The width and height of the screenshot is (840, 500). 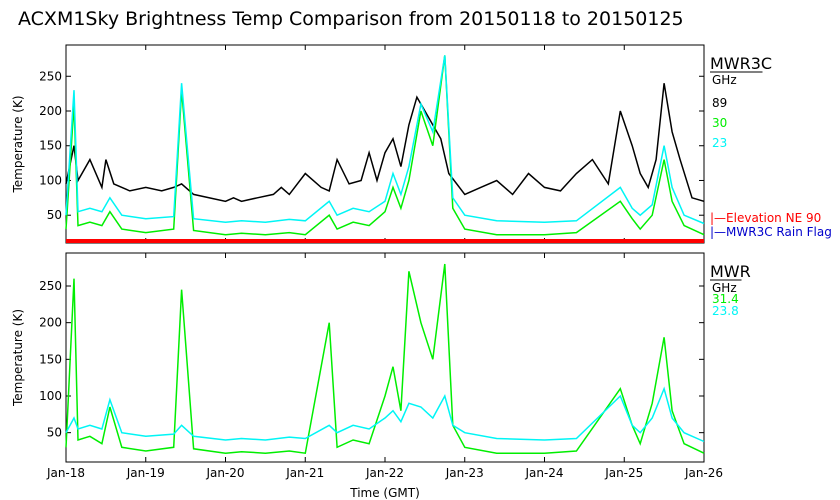 I want to click on x-tick-label: Jan-25, so click(x=623, y=473).